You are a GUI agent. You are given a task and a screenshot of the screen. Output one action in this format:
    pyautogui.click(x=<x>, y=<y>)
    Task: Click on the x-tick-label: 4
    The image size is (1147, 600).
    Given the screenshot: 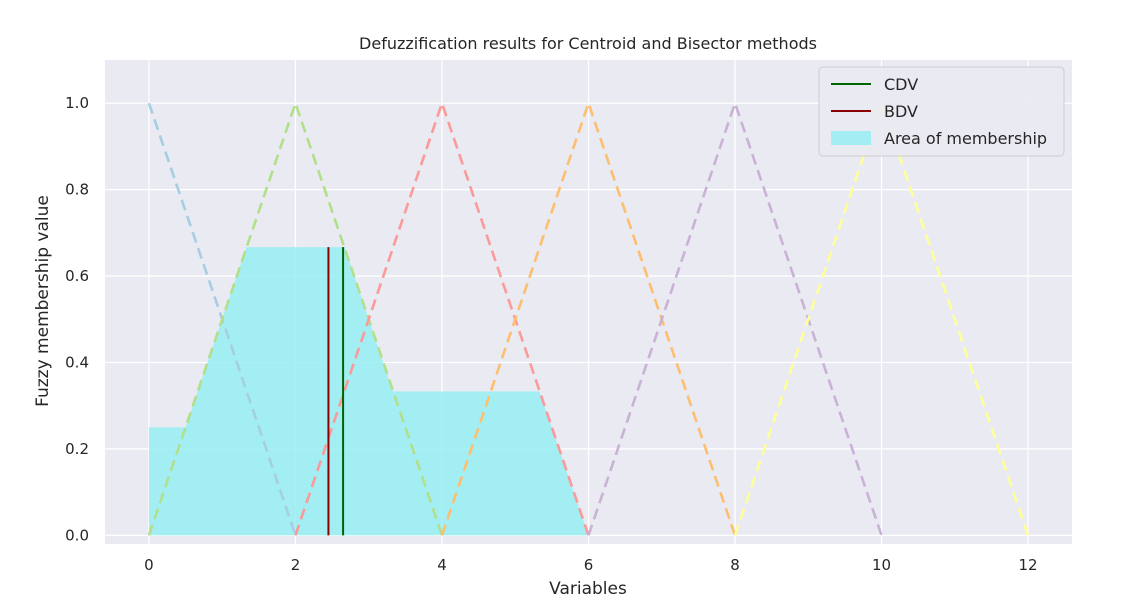 What is the action you would take?
    pyautogui.click(x=442, y=565)
    